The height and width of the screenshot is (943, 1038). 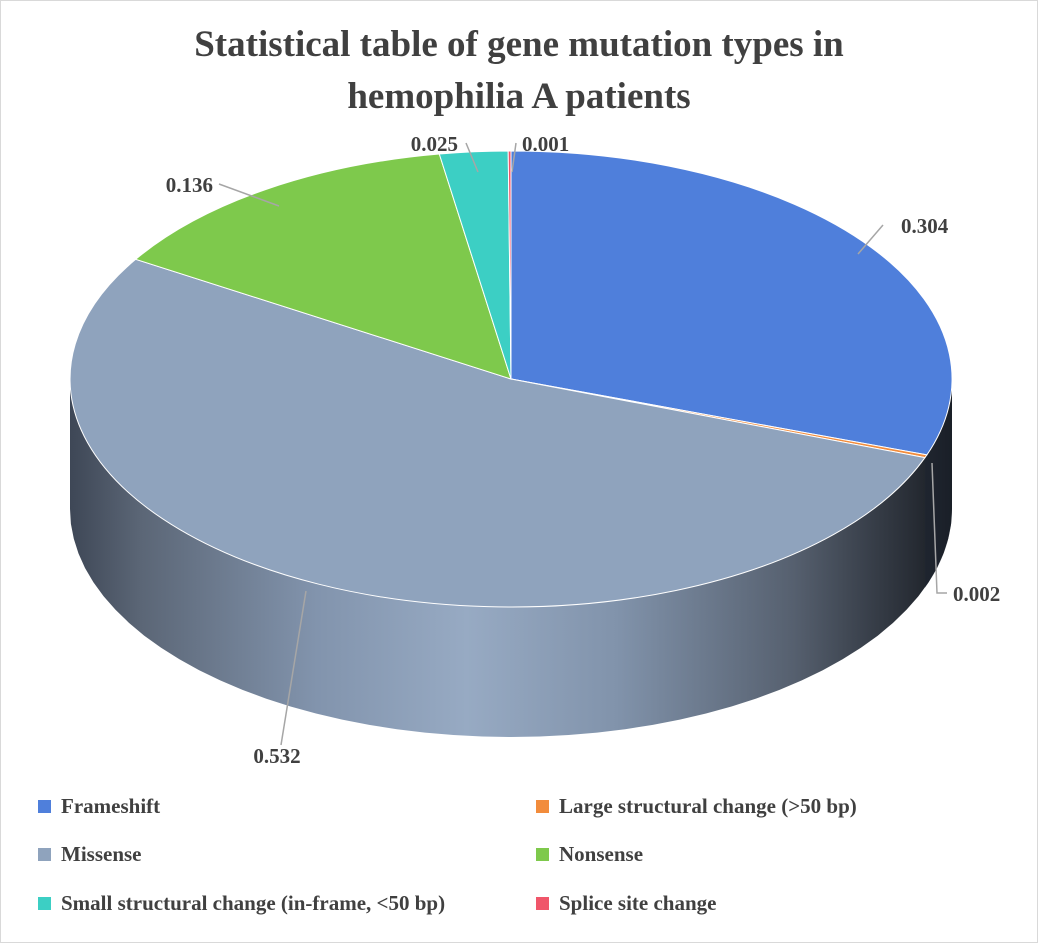 I want to click on data-label-4: 0.136, so click(x=223, y=190).